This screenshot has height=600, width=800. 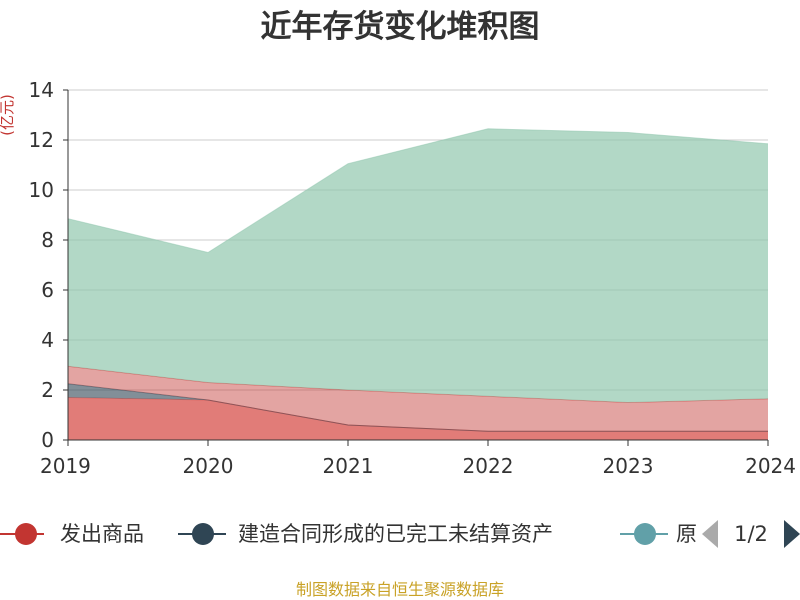 I want to click on legend-item-yuan: 原, so click(x=658, y=534).